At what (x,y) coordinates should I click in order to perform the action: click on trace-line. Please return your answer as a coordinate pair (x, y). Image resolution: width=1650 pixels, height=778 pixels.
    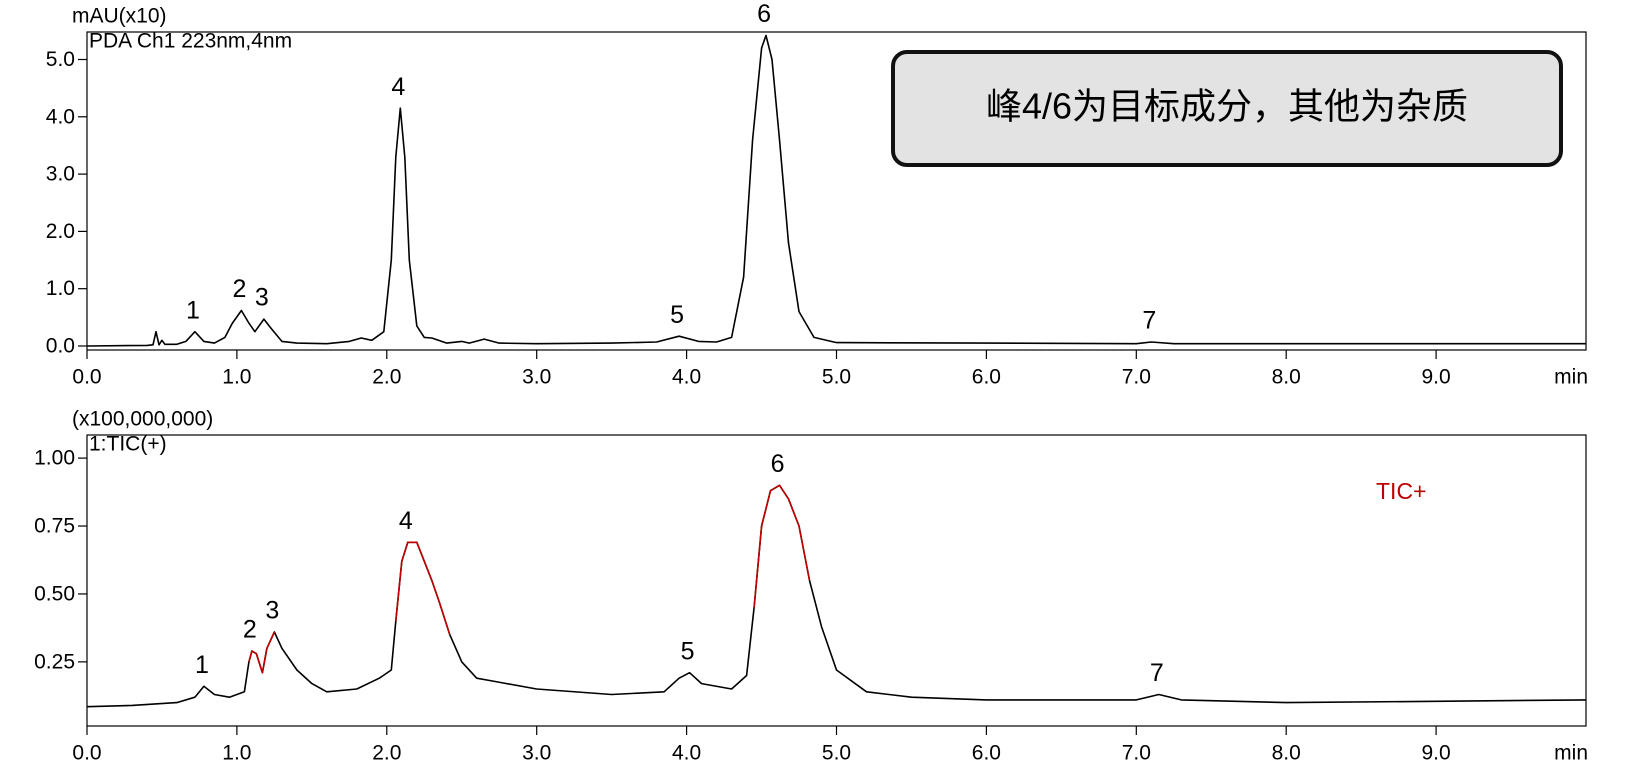
    Looking at the image, I should click on (529, 579).